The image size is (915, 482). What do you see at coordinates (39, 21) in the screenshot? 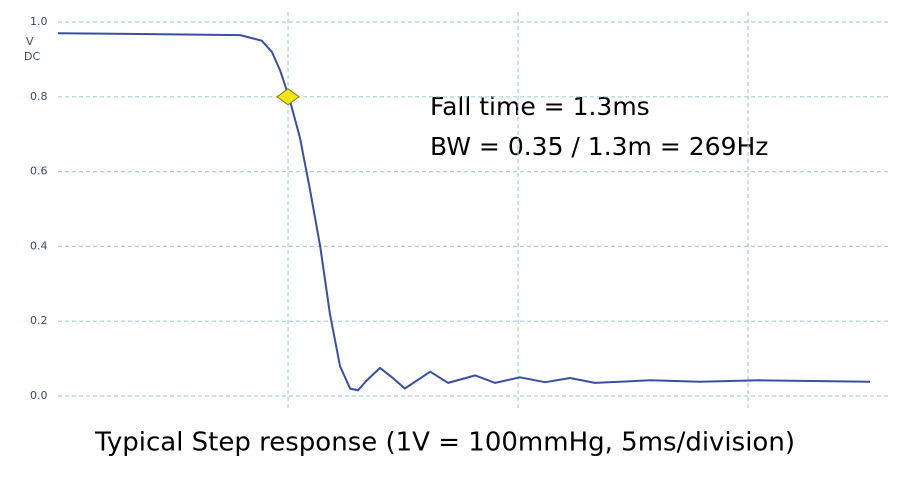
I see `y-tick-label: 1.0` at bounding box center [39, 21].